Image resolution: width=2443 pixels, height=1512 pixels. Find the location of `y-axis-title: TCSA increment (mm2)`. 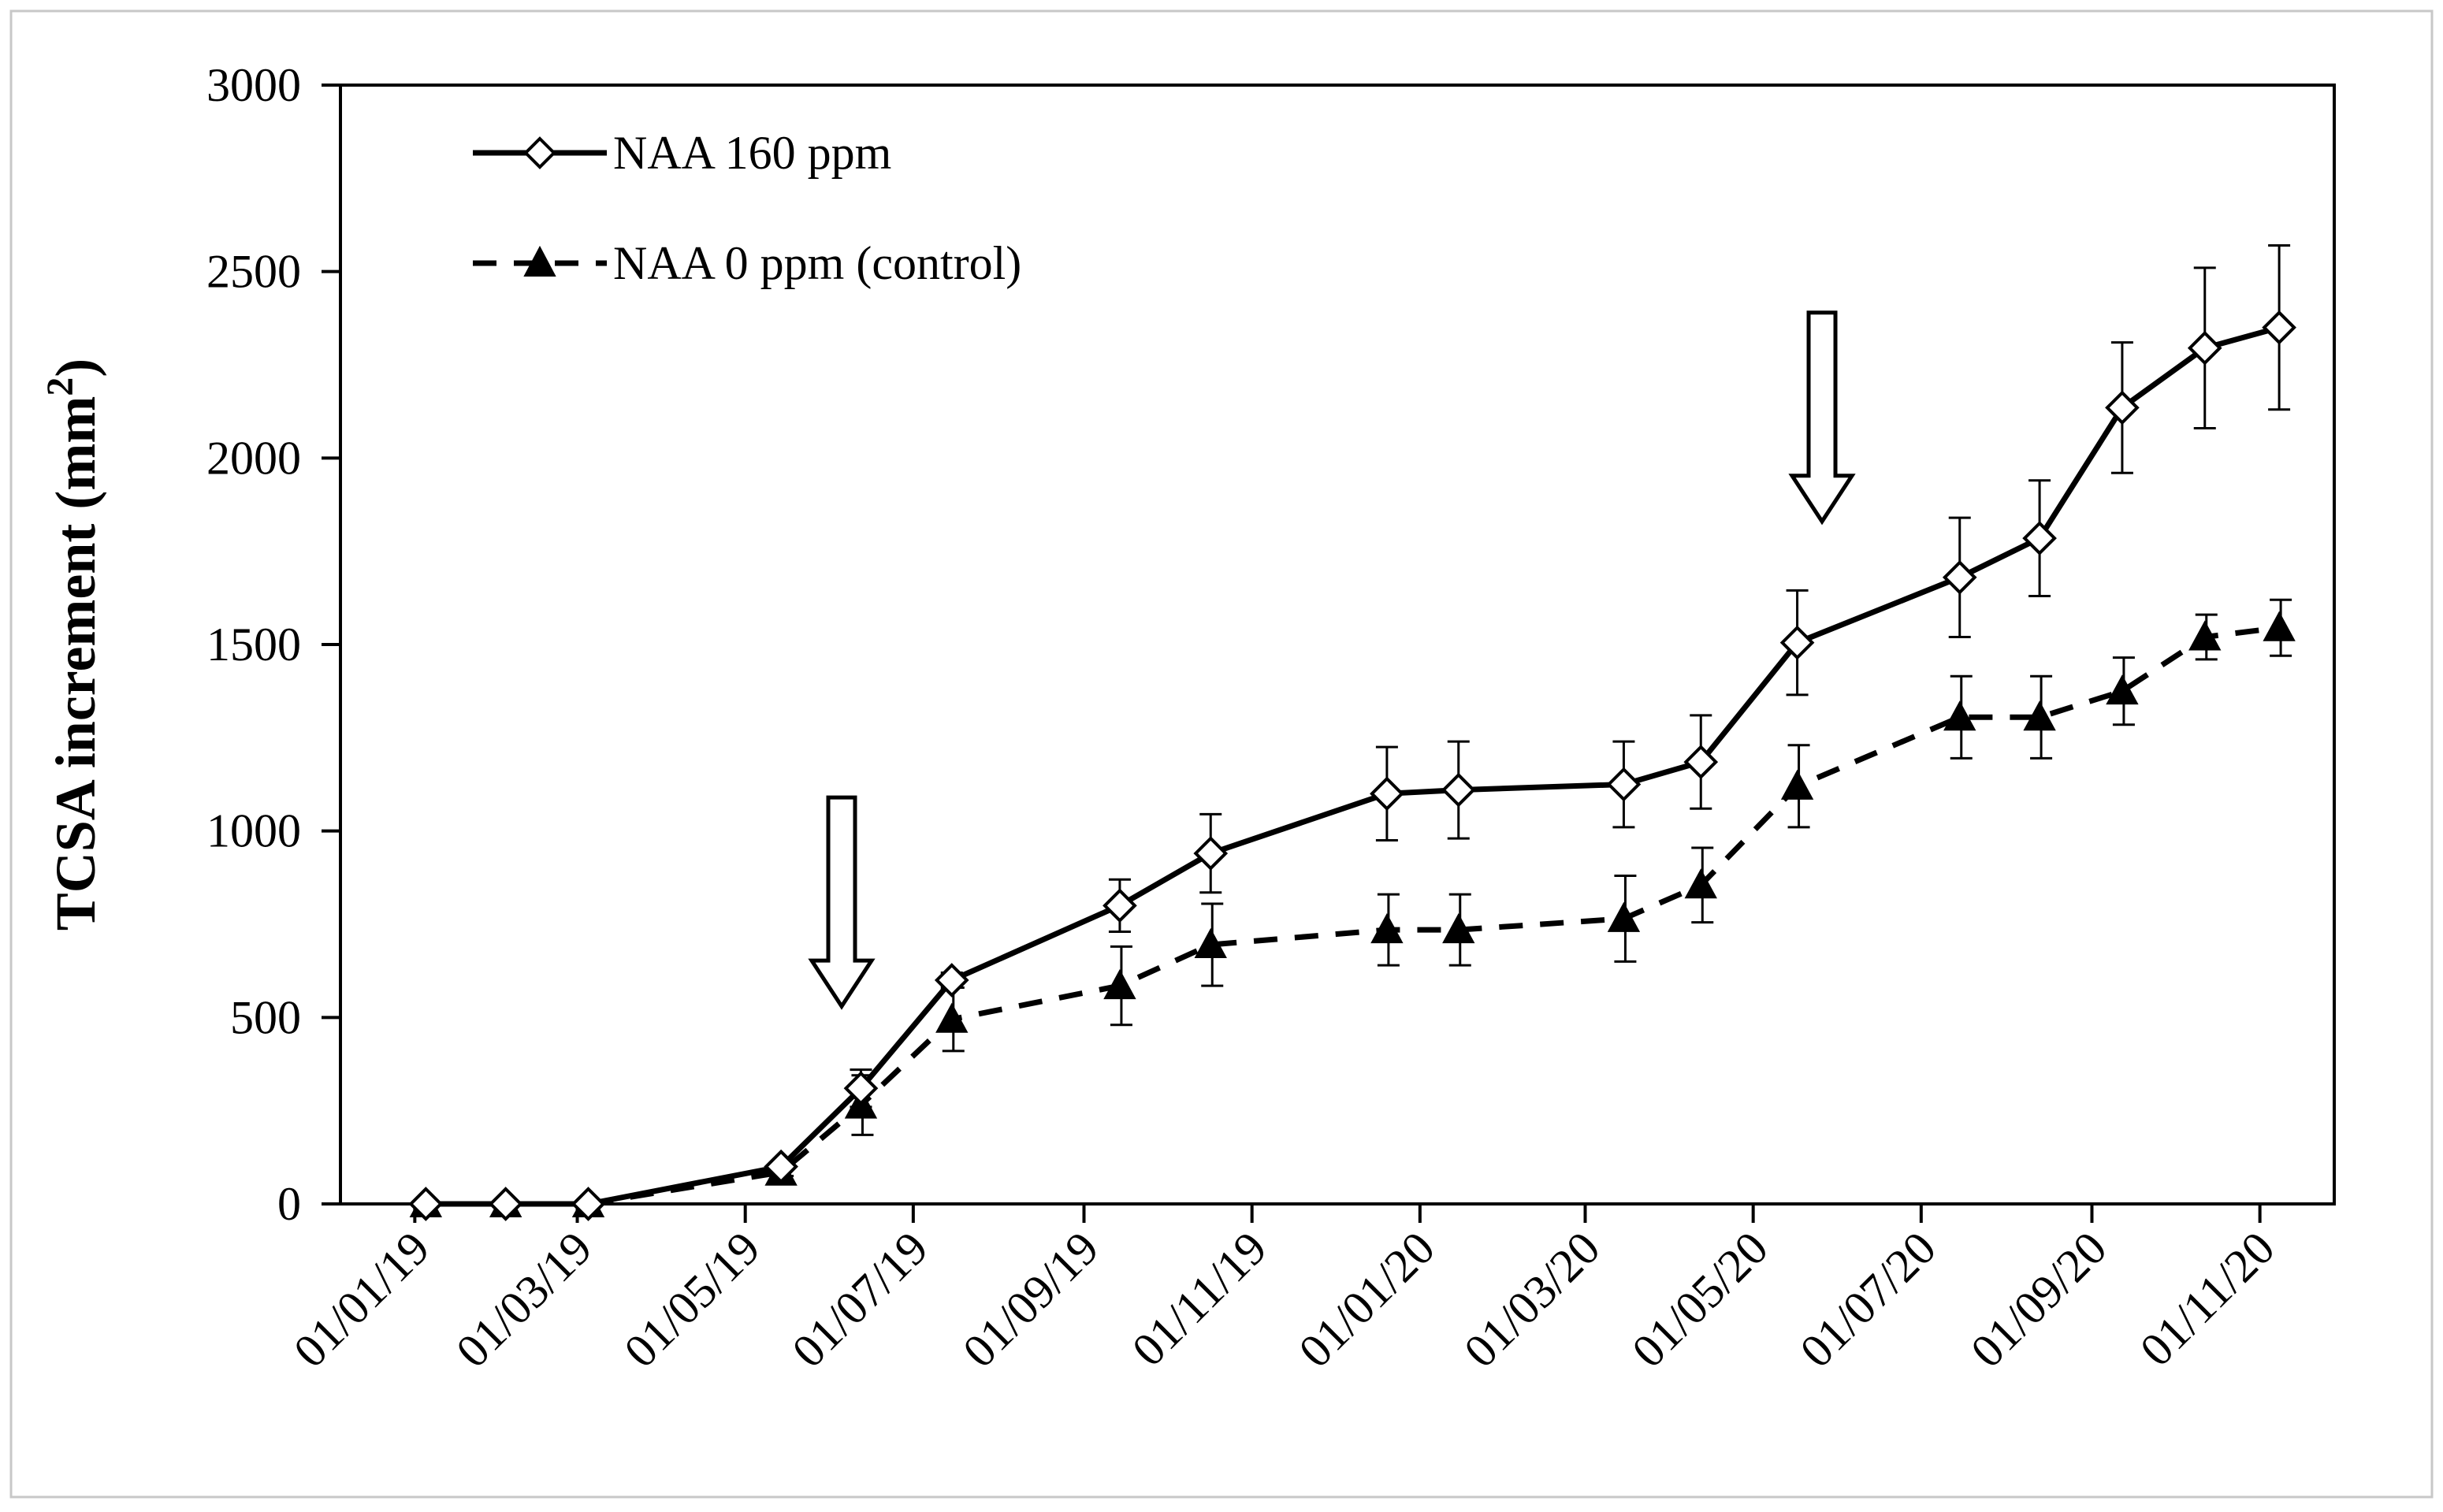

y-axis-title: TCSA increment (mm2) is located at coordinates (73, 644).